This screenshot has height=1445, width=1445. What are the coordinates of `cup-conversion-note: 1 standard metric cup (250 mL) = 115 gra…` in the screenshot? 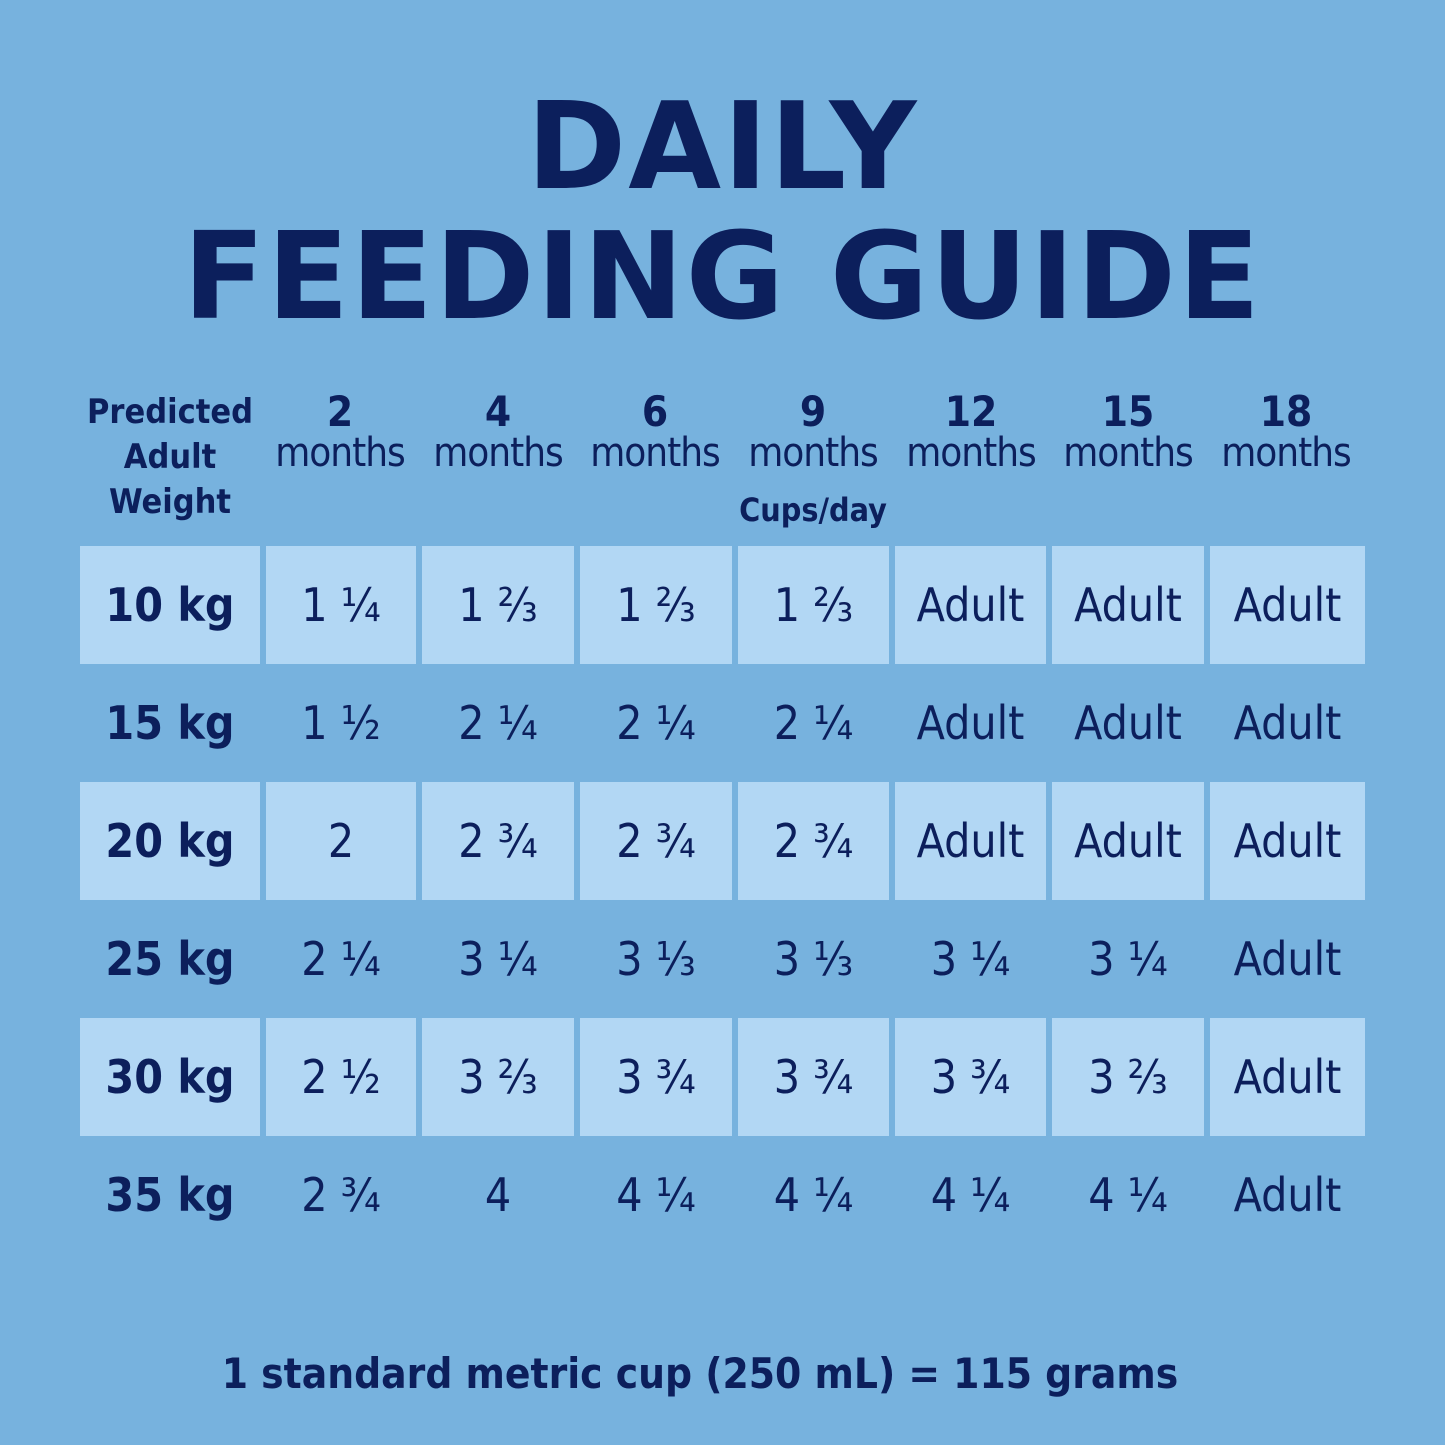 It's located at (700, 1373).